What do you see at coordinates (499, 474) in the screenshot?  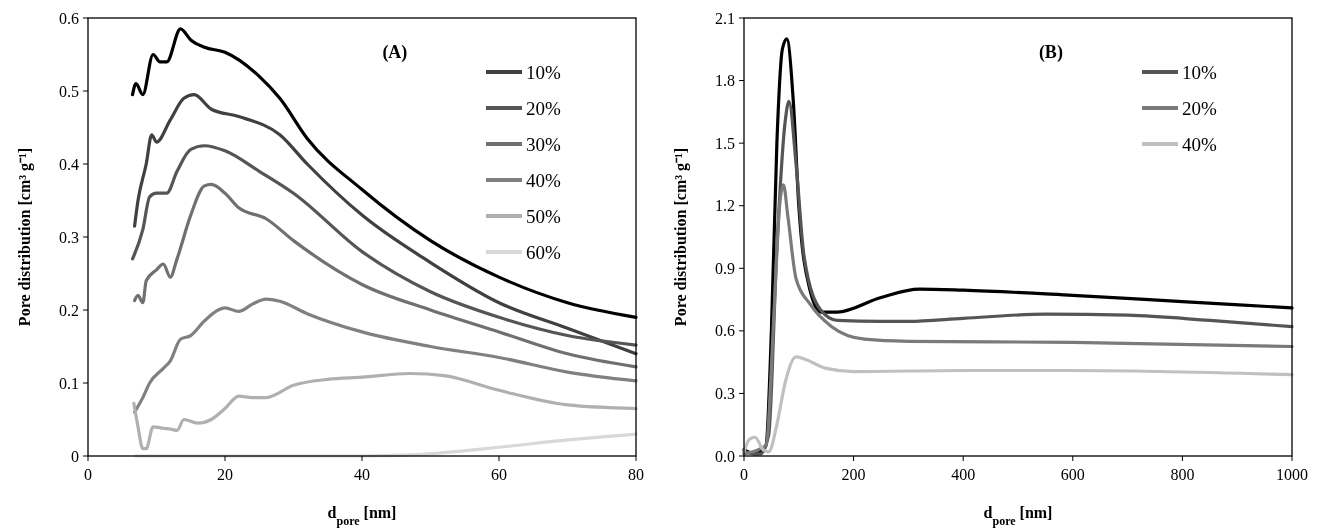 I see `x-tick-label: 60` at bounding box center [499, 474].